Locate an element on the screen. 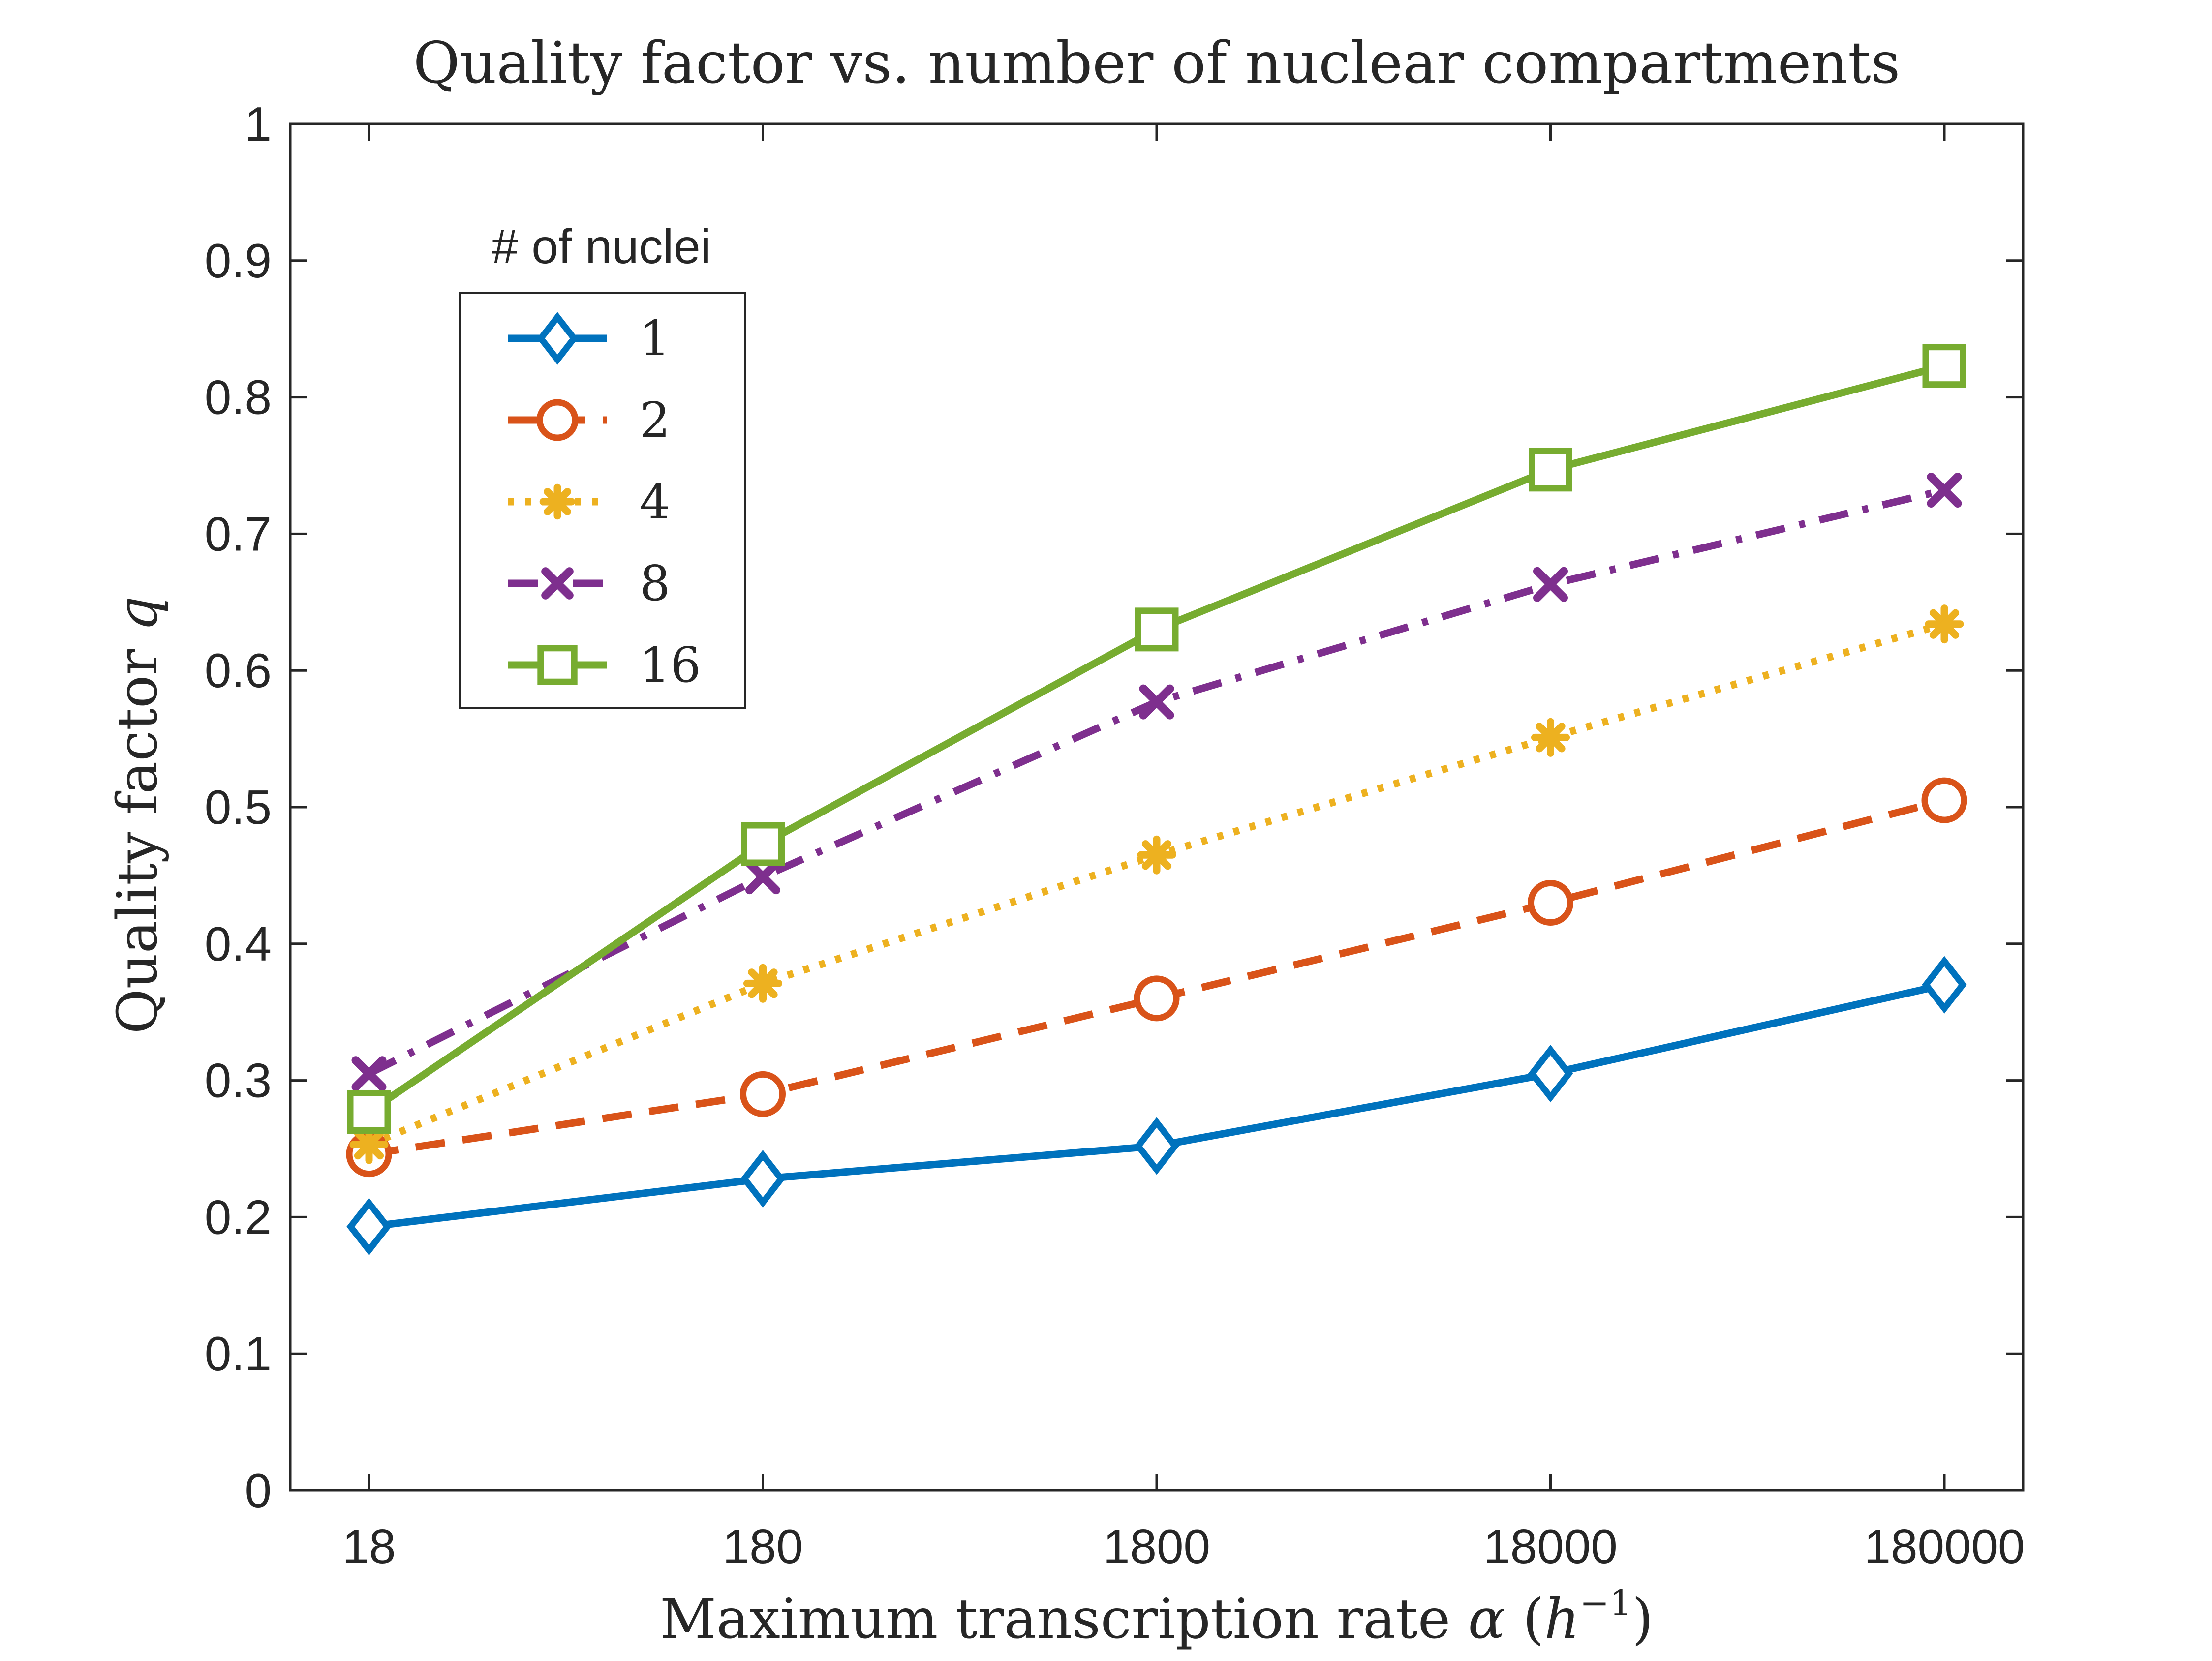 The image size is (2212, 1661). y-tick-label: 0.7 is located at coordinates (238, 534).